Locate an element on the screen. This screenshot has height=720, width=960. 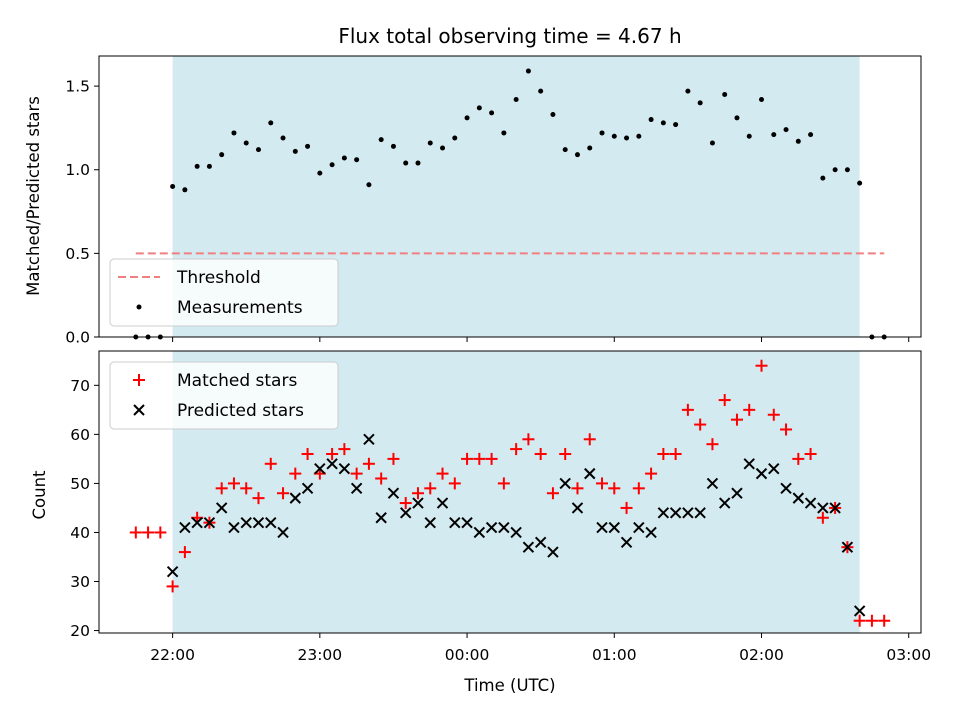
threshold-legend-label: Threshold is located at coordinates (218, 278).